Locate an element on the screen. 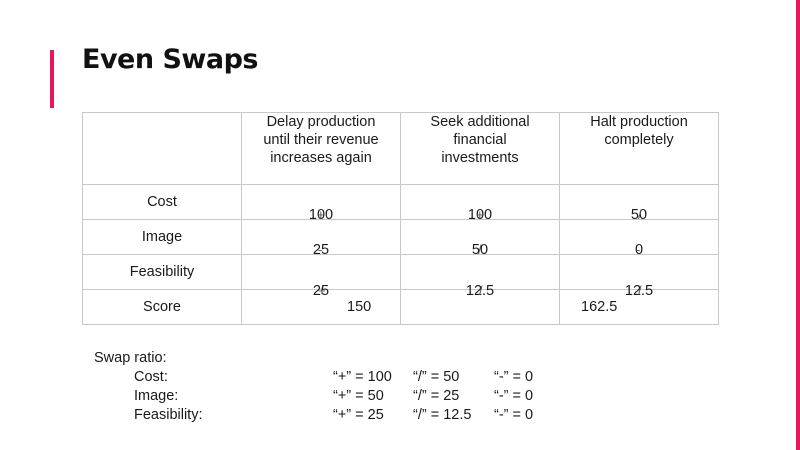 This screenshot has width=800, height=450. criterion-cell-feasibility: Feasibility is located at coordinates (162, 272).